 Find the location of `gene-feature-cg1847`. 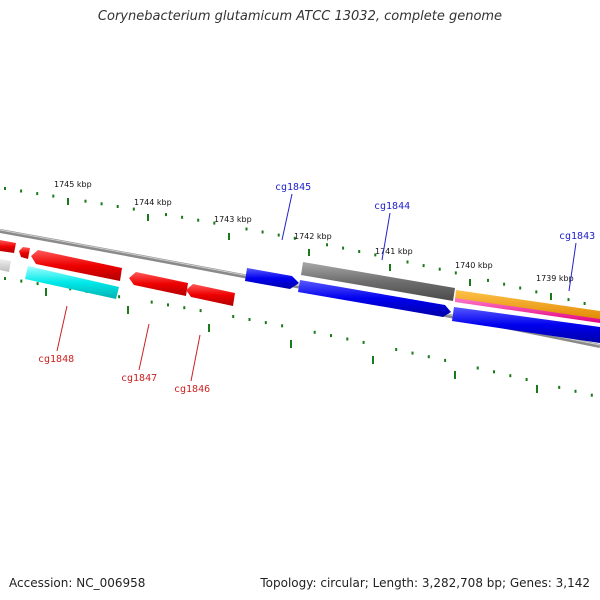

gene-feature-cg1847 is located at coordinates (158, 284).